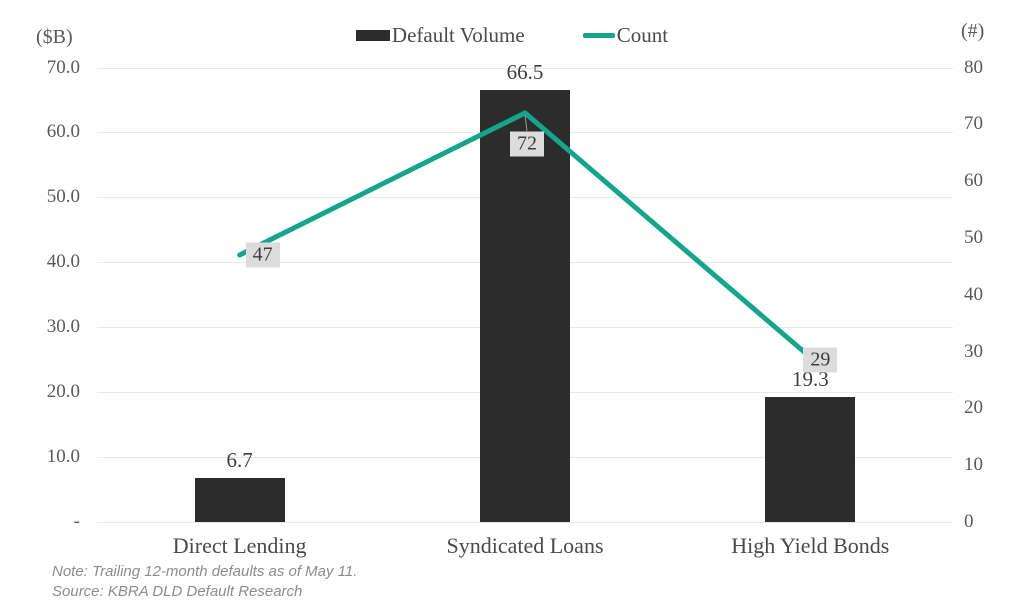 This screenshot has width=1024, height=612. What do you see at coordinates (973, 31) in the screenshot?
I see `right-axis-unit-label: (#)` at bounding box center [973, 31].